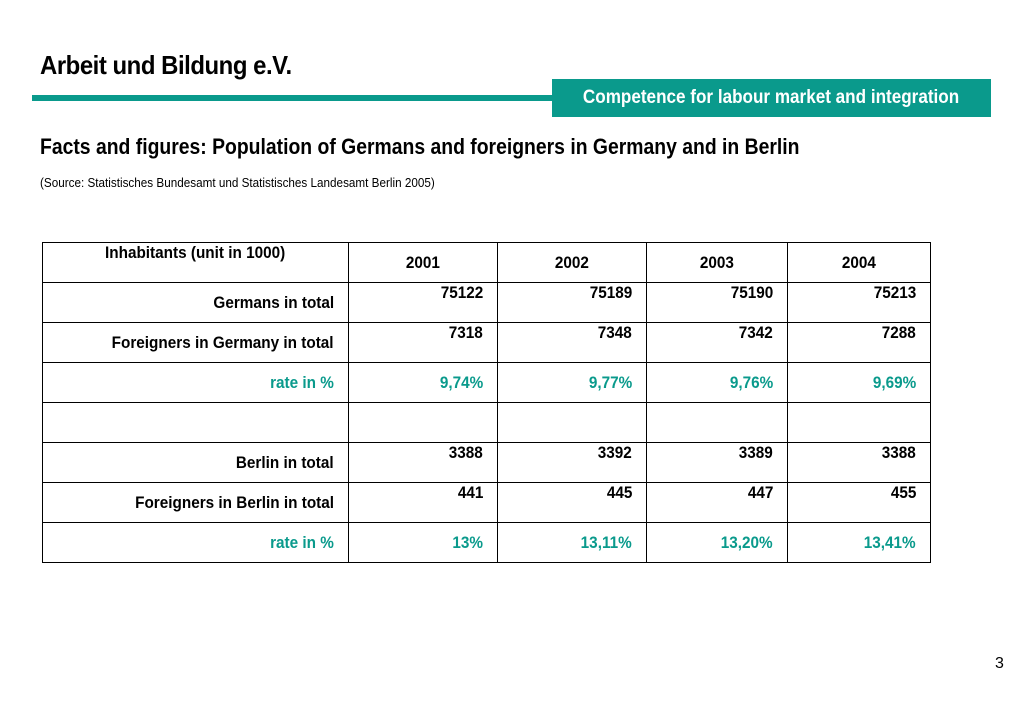 This screenshot has width=1023, height=708. What do you see at coordinates (859, 382) in the screenshot?
I see `rate-cell: 9,69%` at bounding box center [859, 382].